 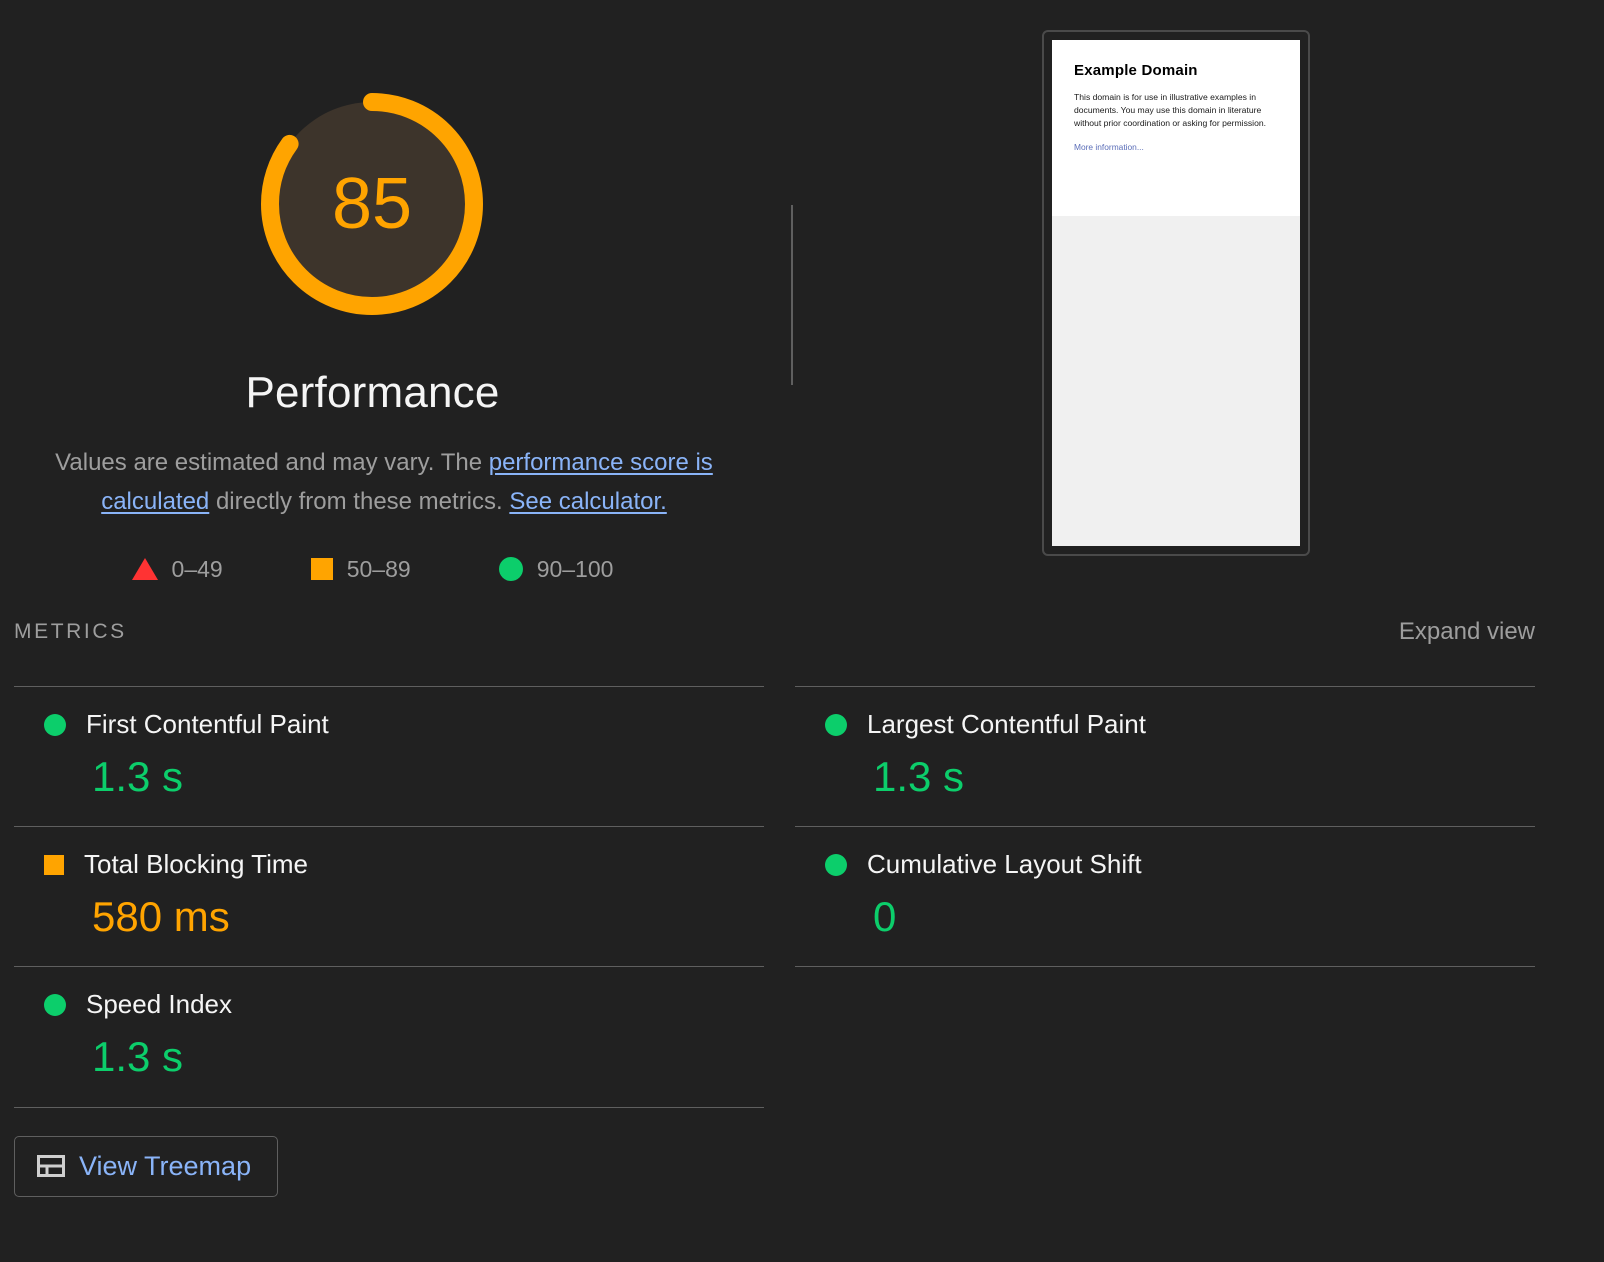 What do you see at coordinates (389, 1004) in the screenshot?
I see `metric-heading: Speed Index` at bounding box center [389, 1004].